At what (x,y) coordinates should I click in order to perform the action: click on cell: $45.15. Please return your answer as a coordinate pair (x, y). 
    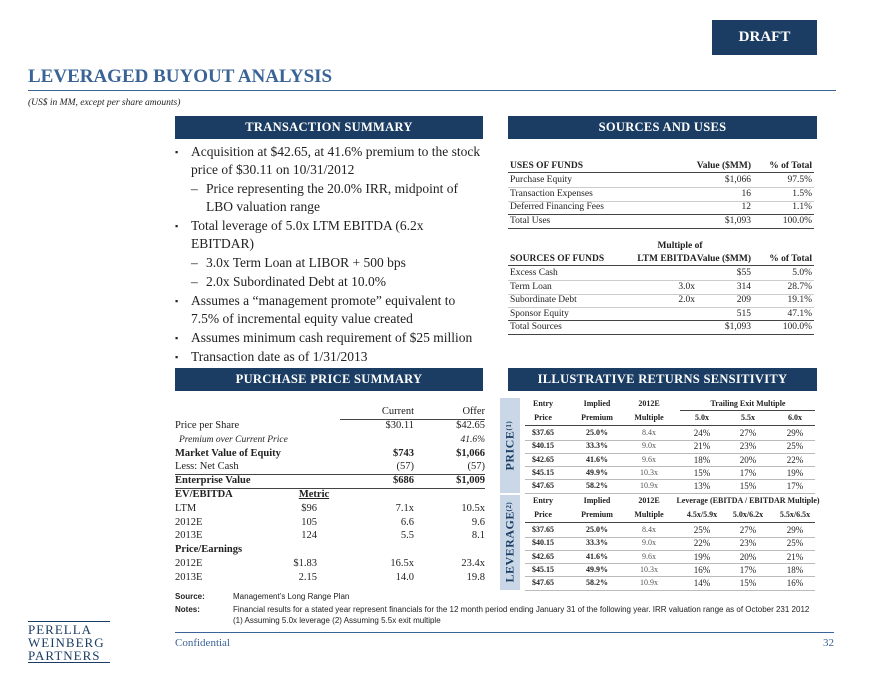
    Looking at the image, I should click on (543, 472).